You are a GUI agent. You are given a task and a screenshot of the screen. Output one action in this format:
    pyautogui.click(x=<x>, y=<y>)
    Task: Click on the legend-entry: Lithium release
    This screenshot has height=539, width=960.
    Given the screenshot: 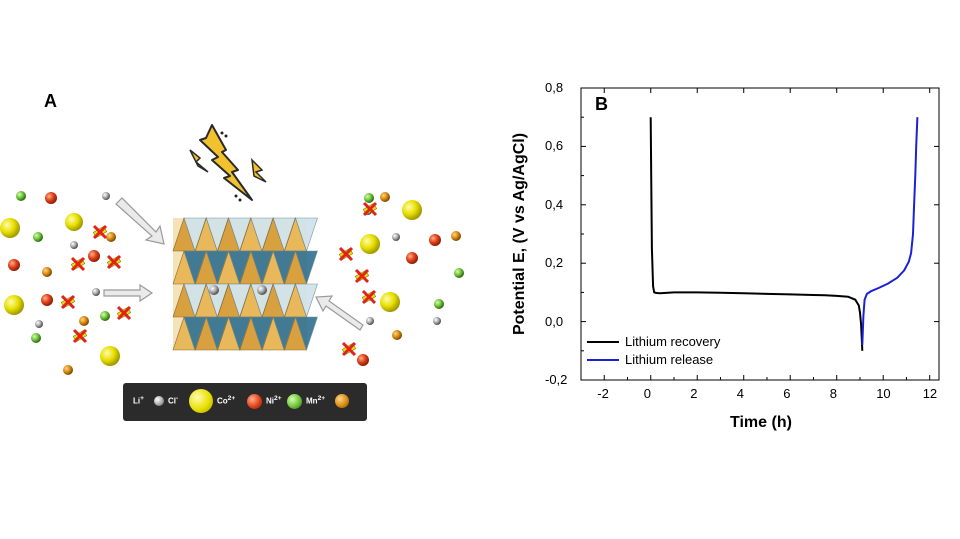 What is the action you would take?
    pyautogui.click(x=669, y=359)
    